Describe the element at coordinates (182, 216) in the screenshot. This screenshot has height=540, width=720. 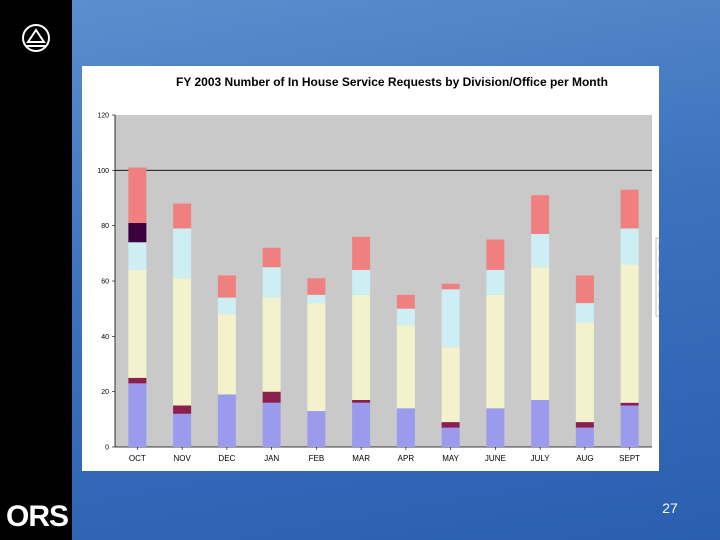
I see `bar-dss-nov` at that location.